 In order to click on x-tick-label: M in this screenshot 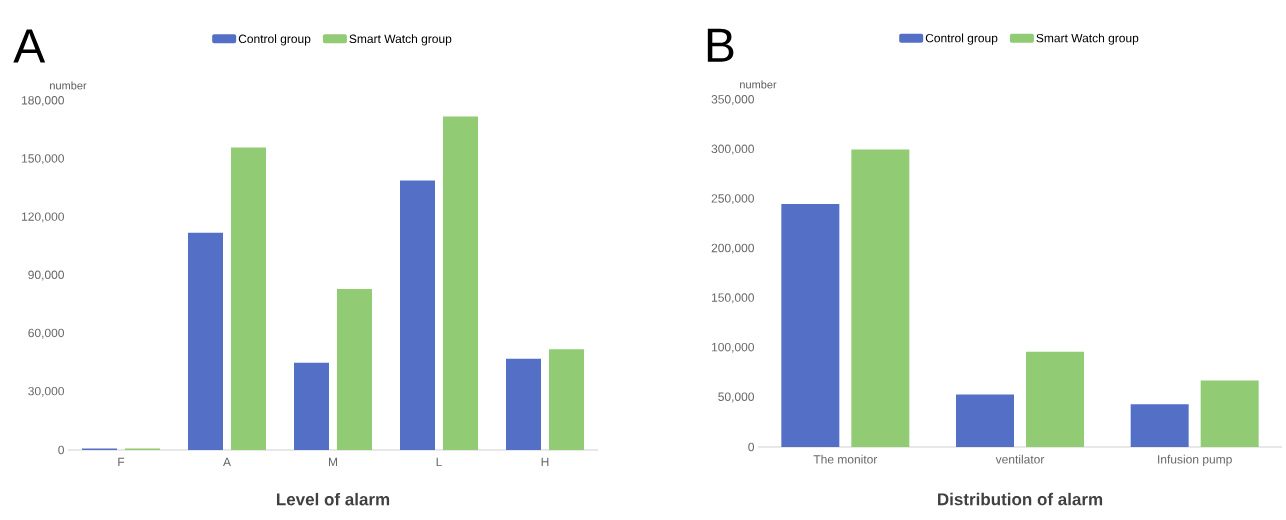, I will do `click(333, 462)`.